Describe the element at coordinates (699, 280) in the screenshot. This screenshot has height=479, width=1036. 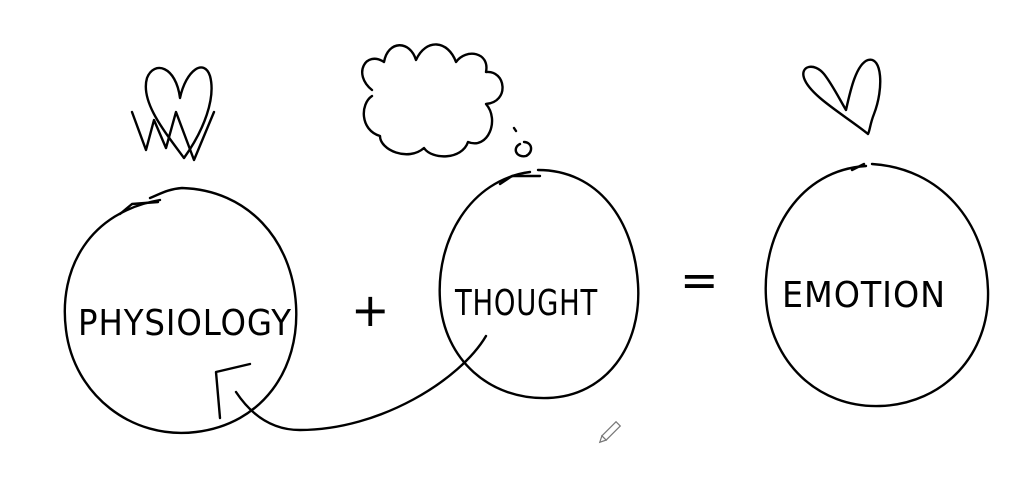
I see `equals-operator: =` at that location.